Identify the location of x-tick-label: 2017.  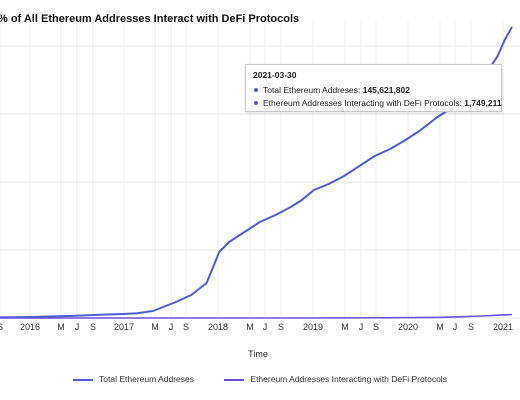
(124, 327).